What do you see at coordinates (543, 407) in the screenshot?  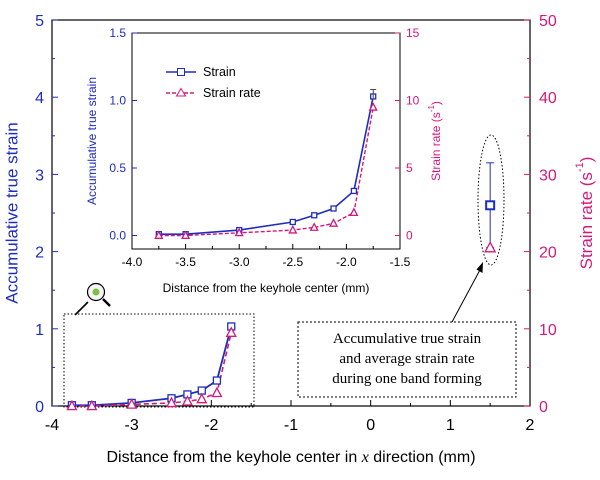 I see `main-y-right-tick-label: 0` at bounding box center [543, 407].